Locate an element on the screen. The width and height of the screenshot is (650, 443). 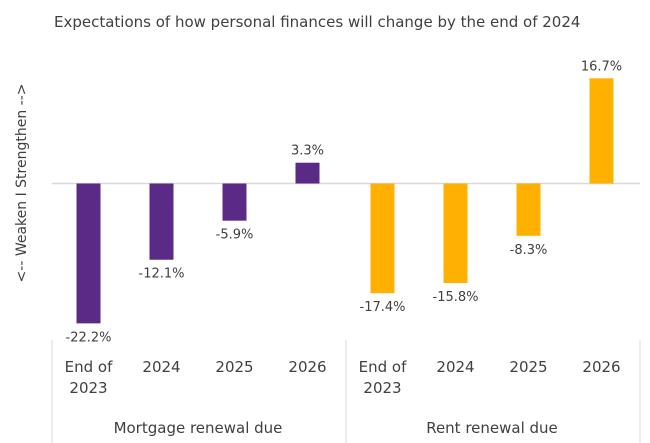
data-label-1-4: 3.3% is located at coordinates (307, 151).